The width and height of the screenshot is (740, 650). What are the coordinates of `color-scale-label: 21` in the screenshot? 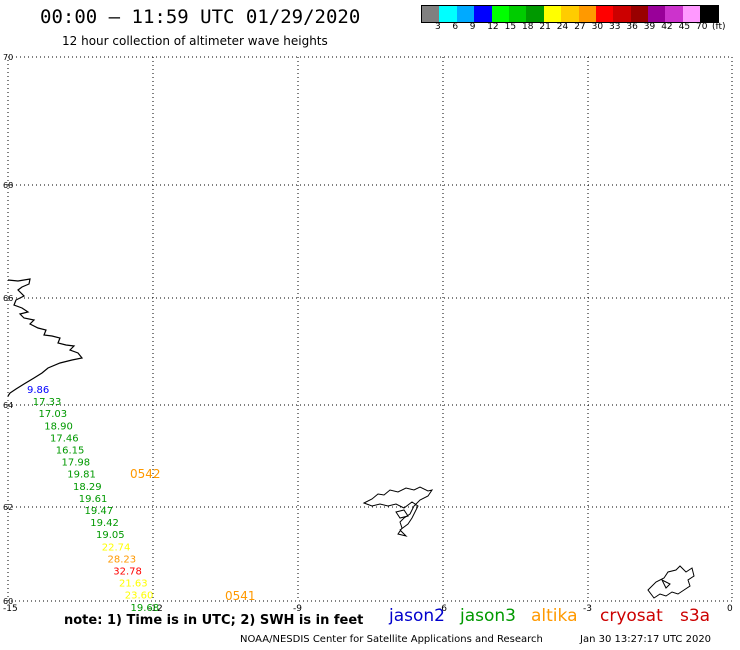 It's located at (545, 27).